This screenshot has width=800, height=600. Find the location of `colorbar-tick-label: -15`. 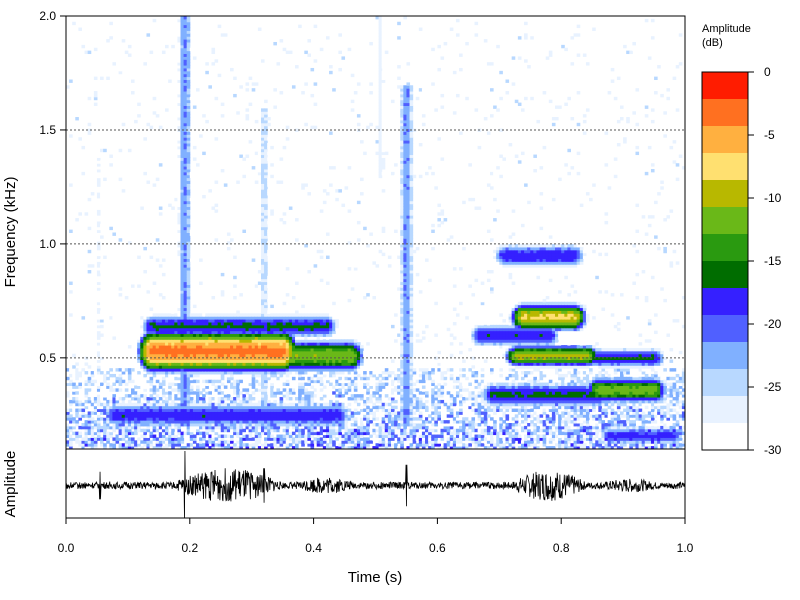

colorbar-tick-label: -15 is located at coordinates (773, 261).